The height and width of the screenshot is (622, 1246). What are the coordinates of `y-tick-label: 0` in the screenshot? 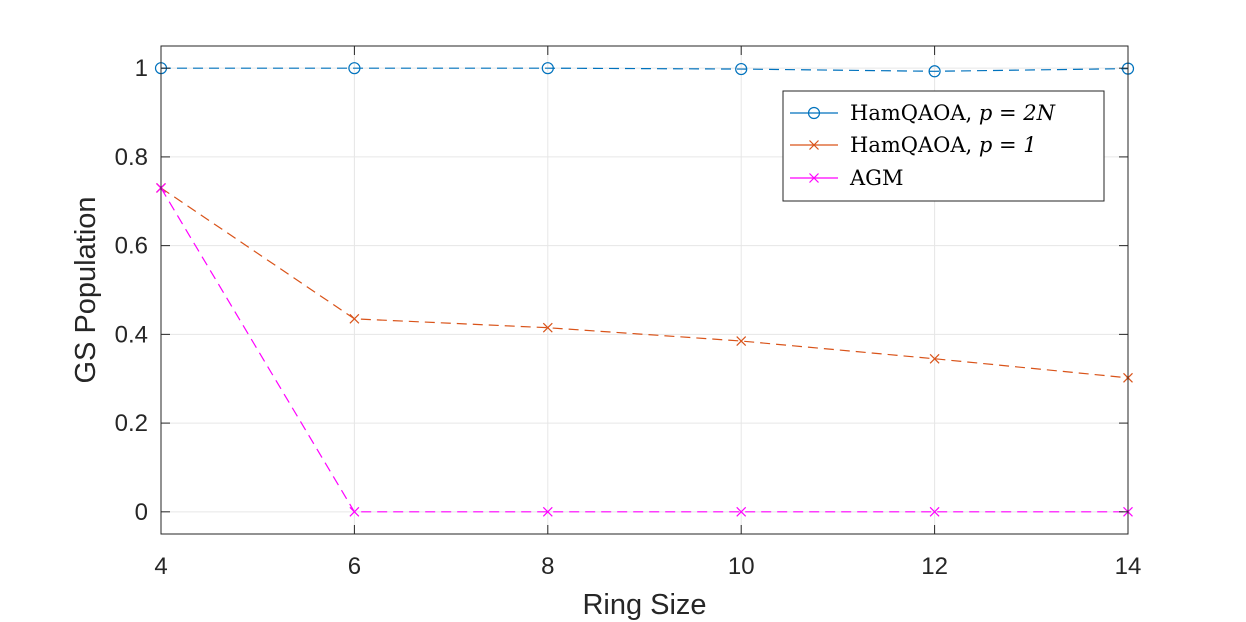 It's located at (141, 512).